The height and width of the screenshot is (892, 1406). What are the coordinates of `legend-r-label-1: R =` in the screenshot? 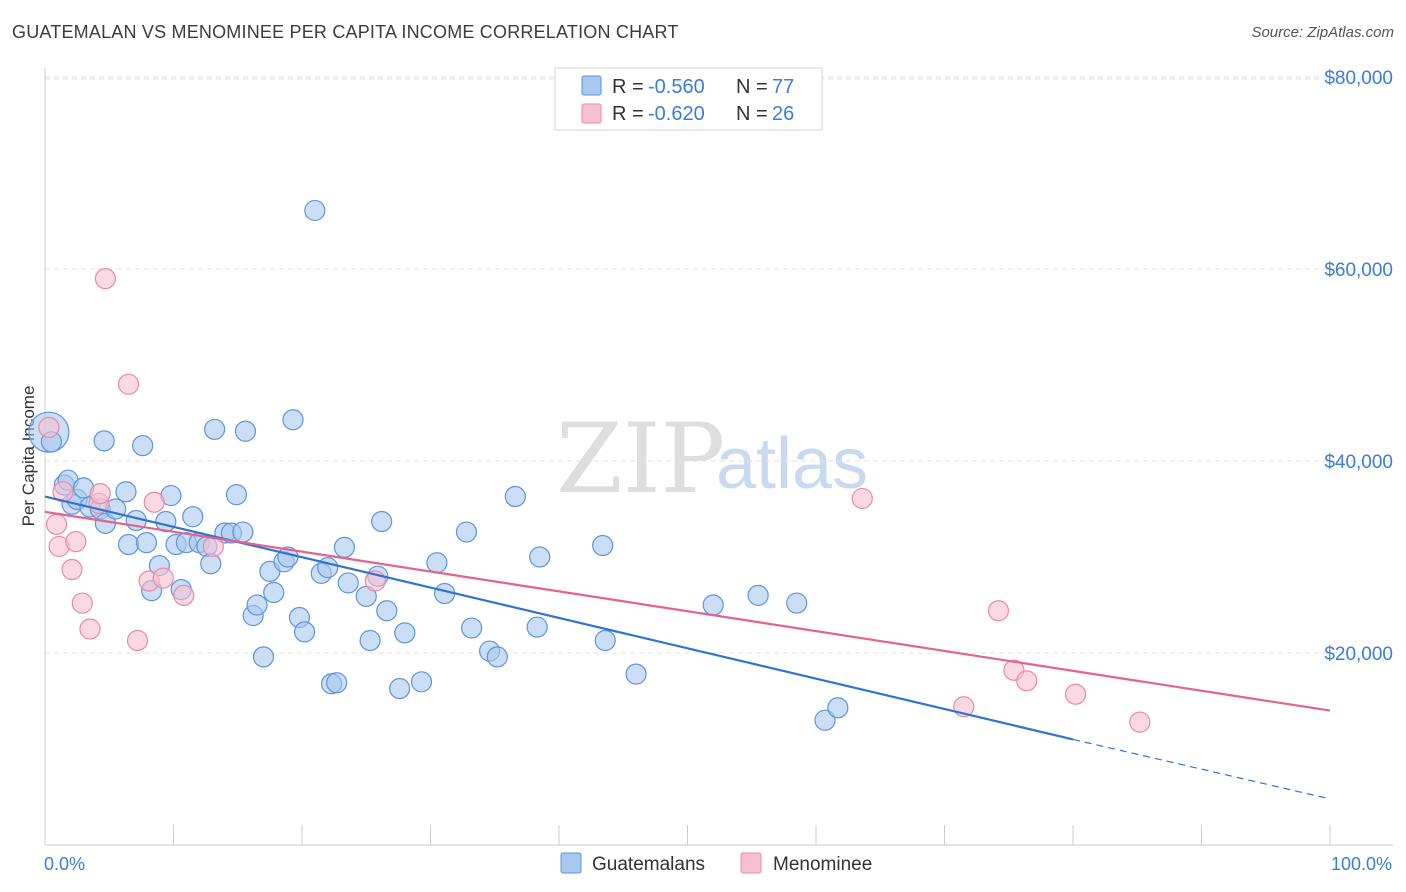 It's located at (628, 87).